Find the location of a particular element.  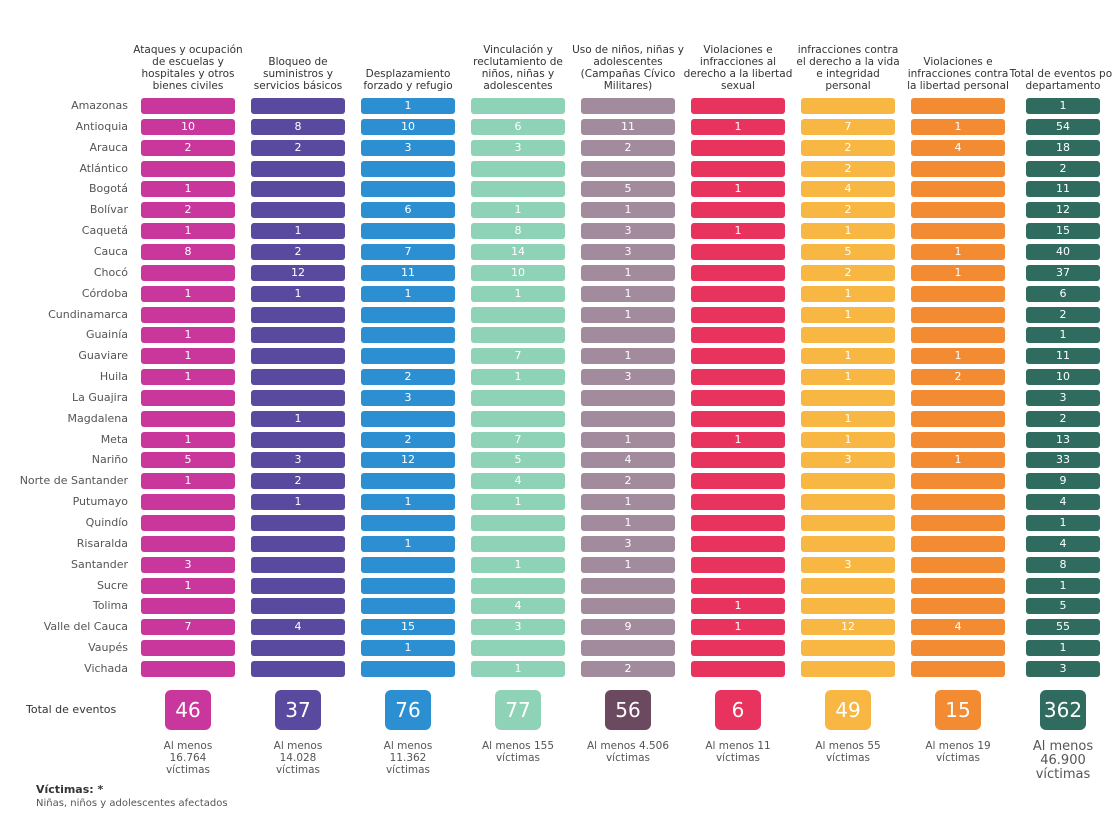

column-total: 362 is located at coordinates (1063, 710).